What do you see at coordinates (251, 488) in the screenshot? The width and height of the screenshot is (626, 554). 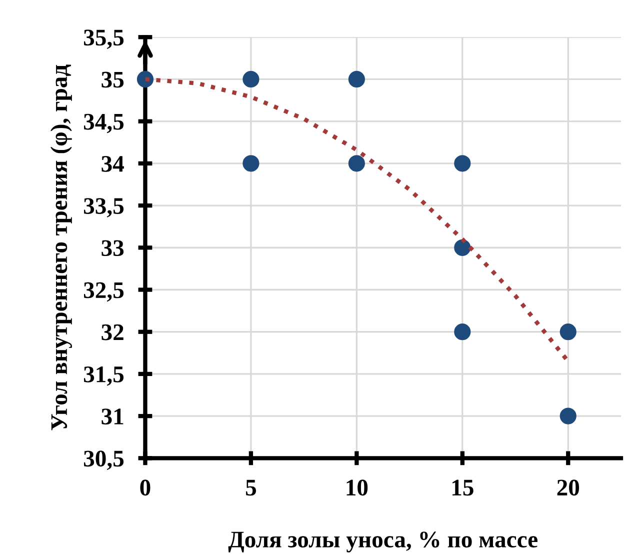 I see `x-tick-label: 5` at bounding box center [251, 488].